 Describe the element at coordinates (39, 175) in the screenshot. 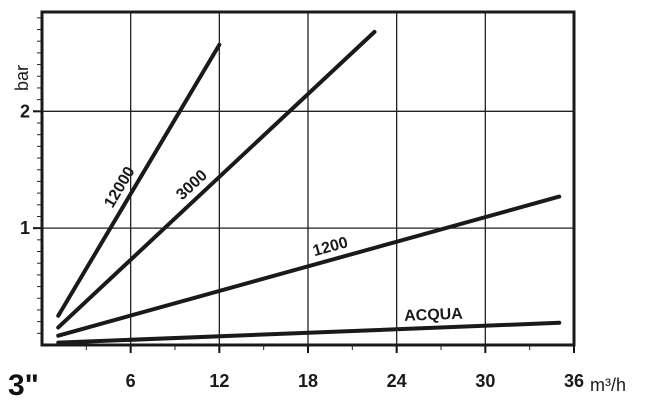

I see `y-minor-ticks` at that location.